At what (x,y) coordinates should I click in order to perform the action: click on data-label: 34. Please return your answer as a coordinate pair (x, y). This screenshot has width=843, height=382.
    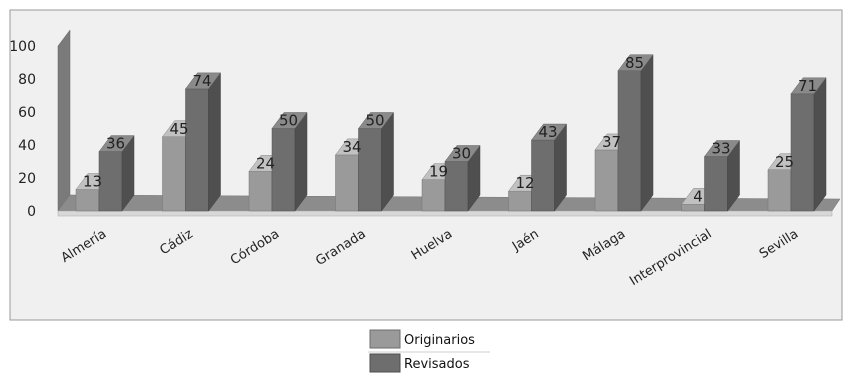
    Looking at the image, I should click on (351, 147).